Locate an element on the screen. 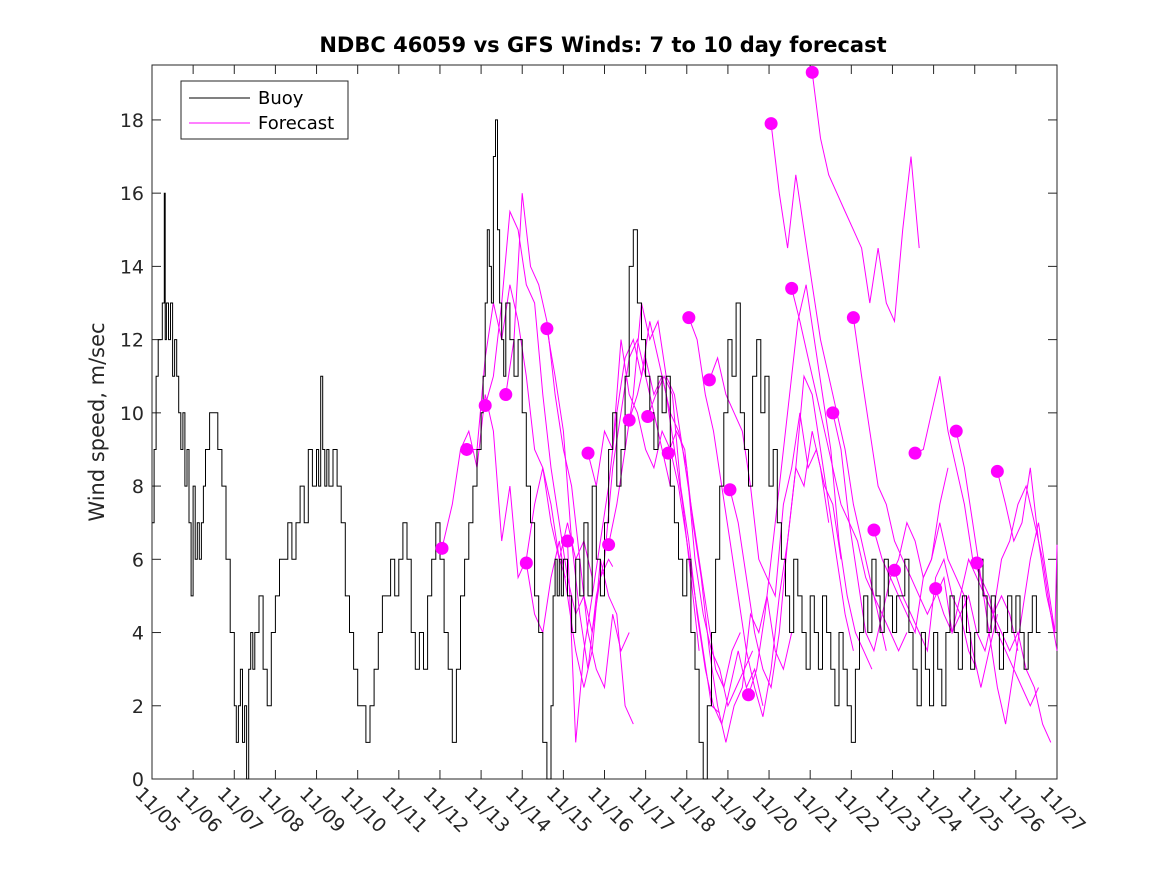  legend: Buoy Forecast is located at coordinates (264, 110).